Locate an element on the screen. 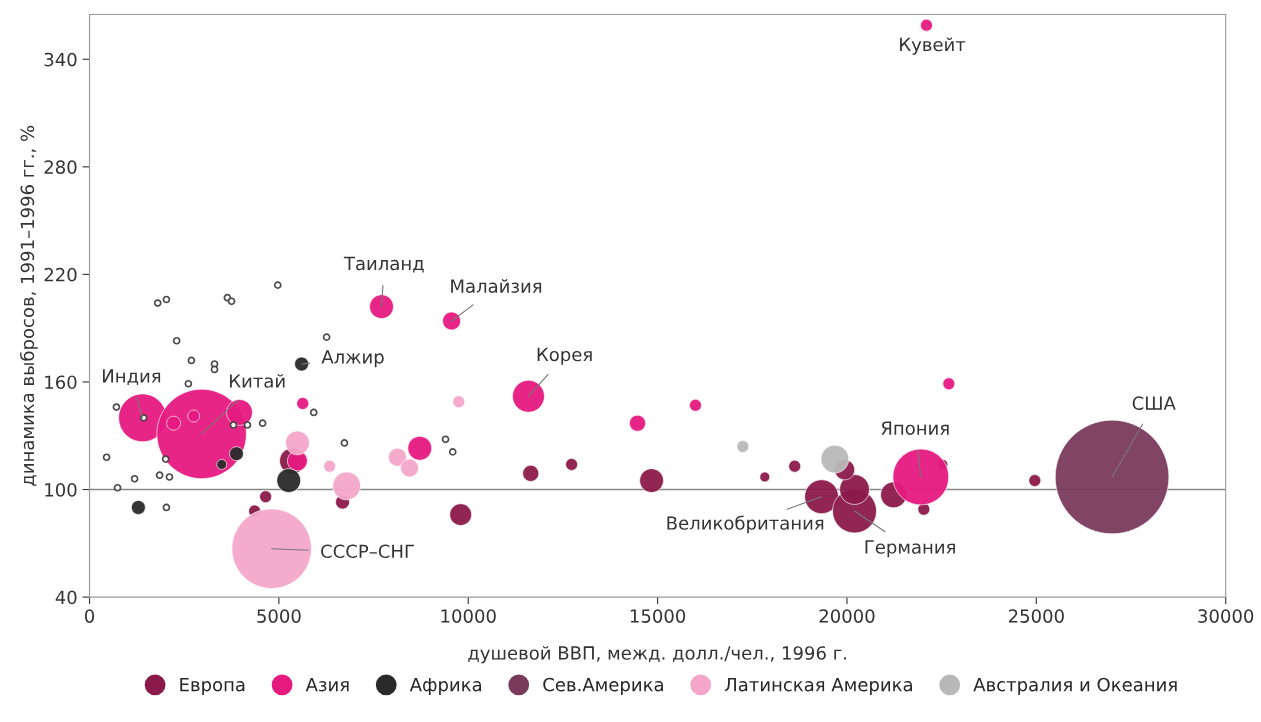  x-axis-title: душевой ВВП, межд. долл./чел., 1996 г. is located at coordinates (657, 654).